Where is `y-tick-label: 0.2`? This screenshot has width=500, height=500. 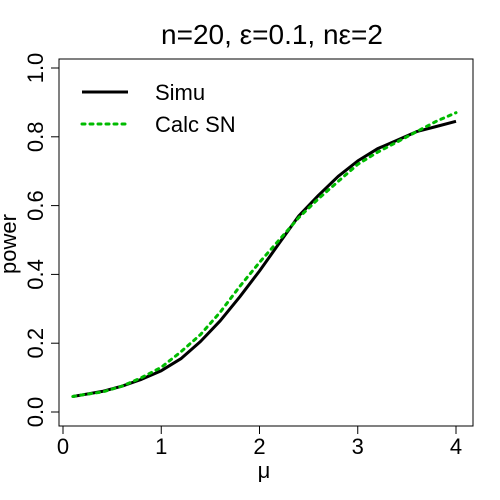 y-tick-label: 0.2 is located at coordinates (35, 343).